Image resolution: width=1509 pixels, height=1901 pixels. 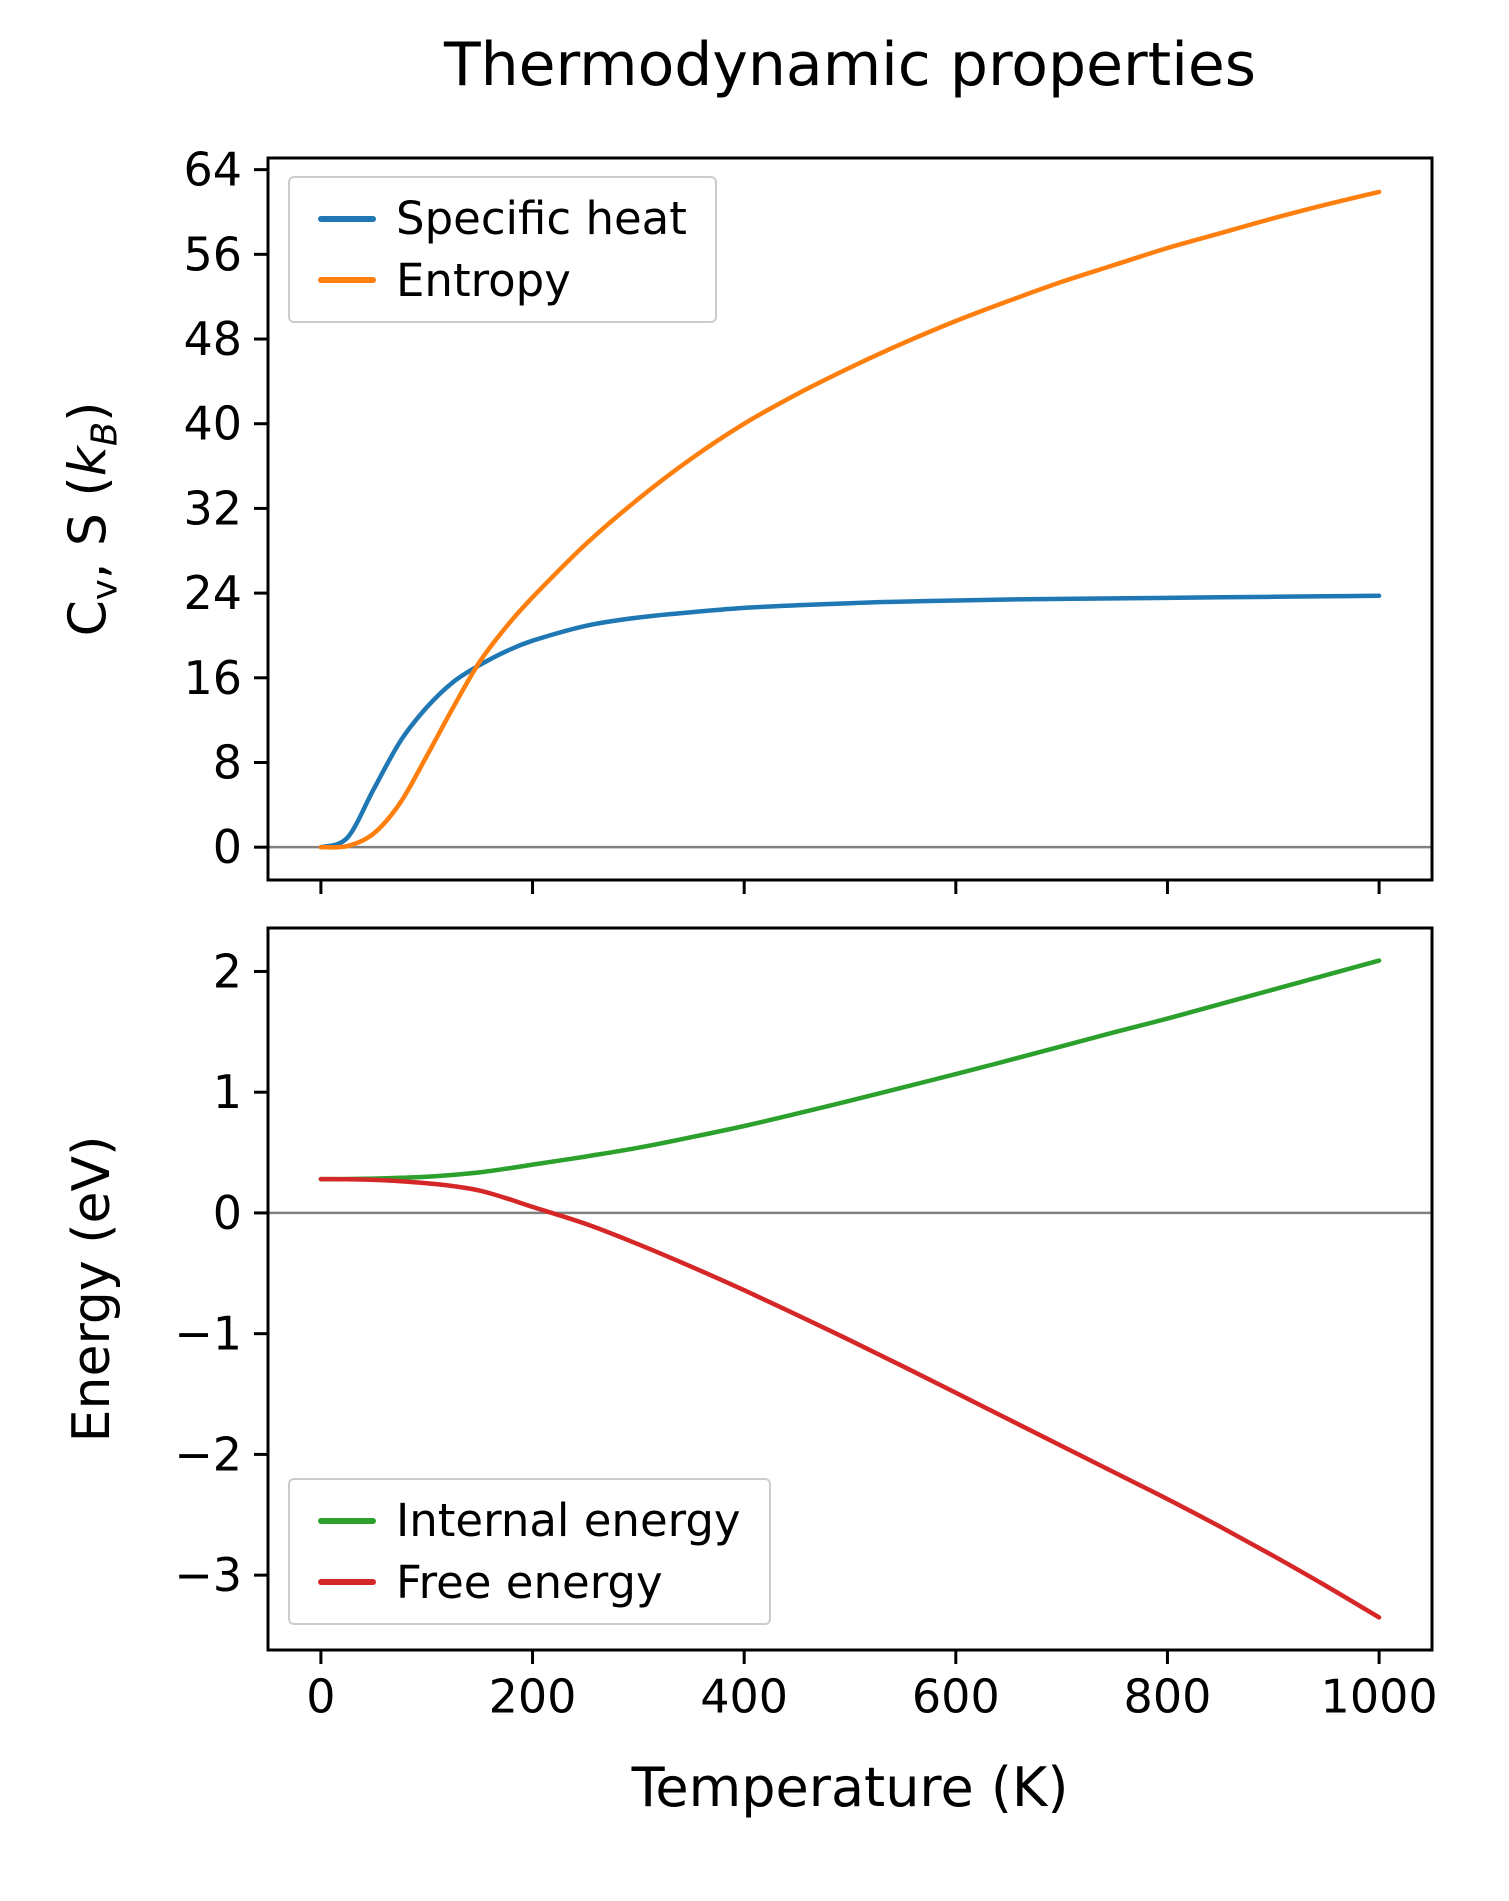 I want to click on ylabel-k: k, so click(x=88, y=461).